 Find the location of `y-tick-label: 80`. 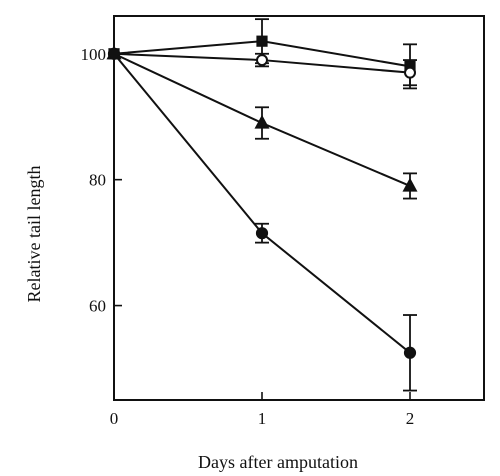

y-tick-label: 80 is located at coordinates (97, 180).